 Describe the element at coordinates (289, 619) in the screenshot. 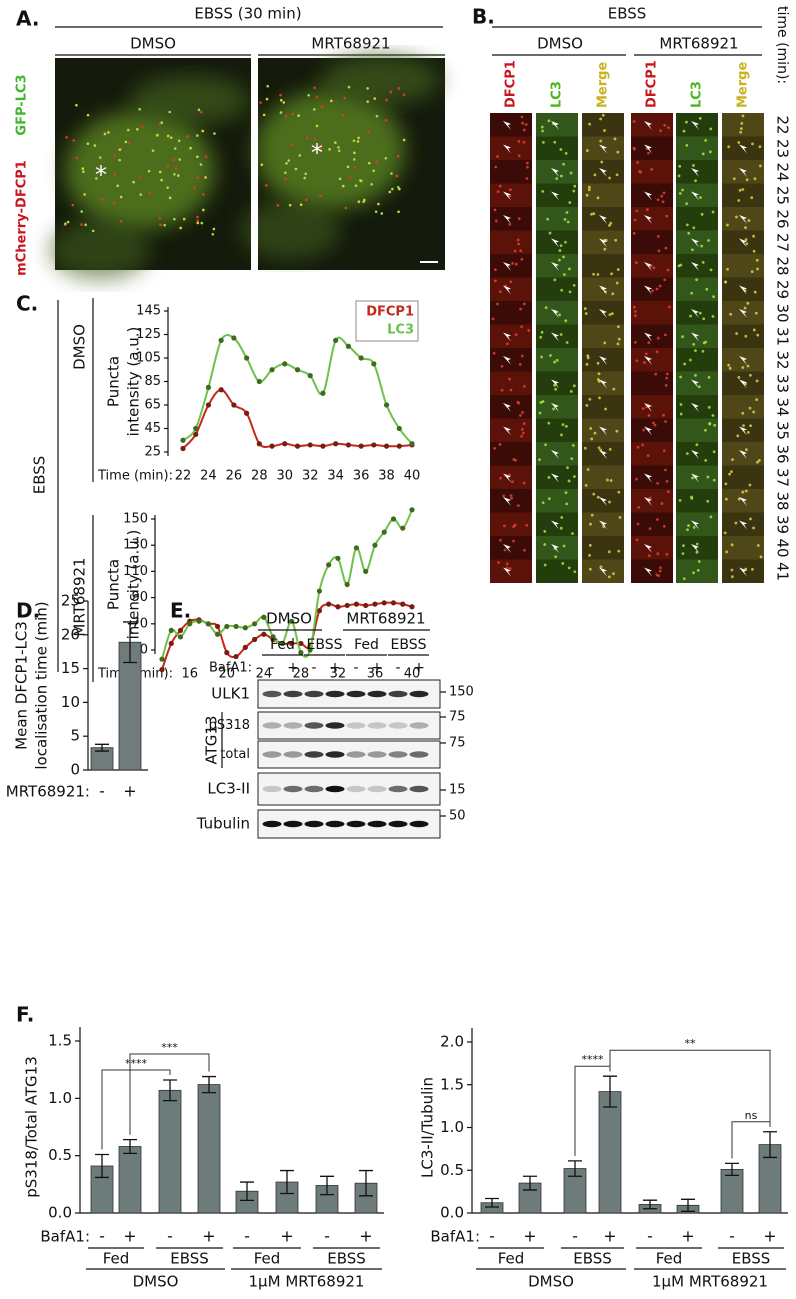

I see `treatment-label: DMSO` at that location.